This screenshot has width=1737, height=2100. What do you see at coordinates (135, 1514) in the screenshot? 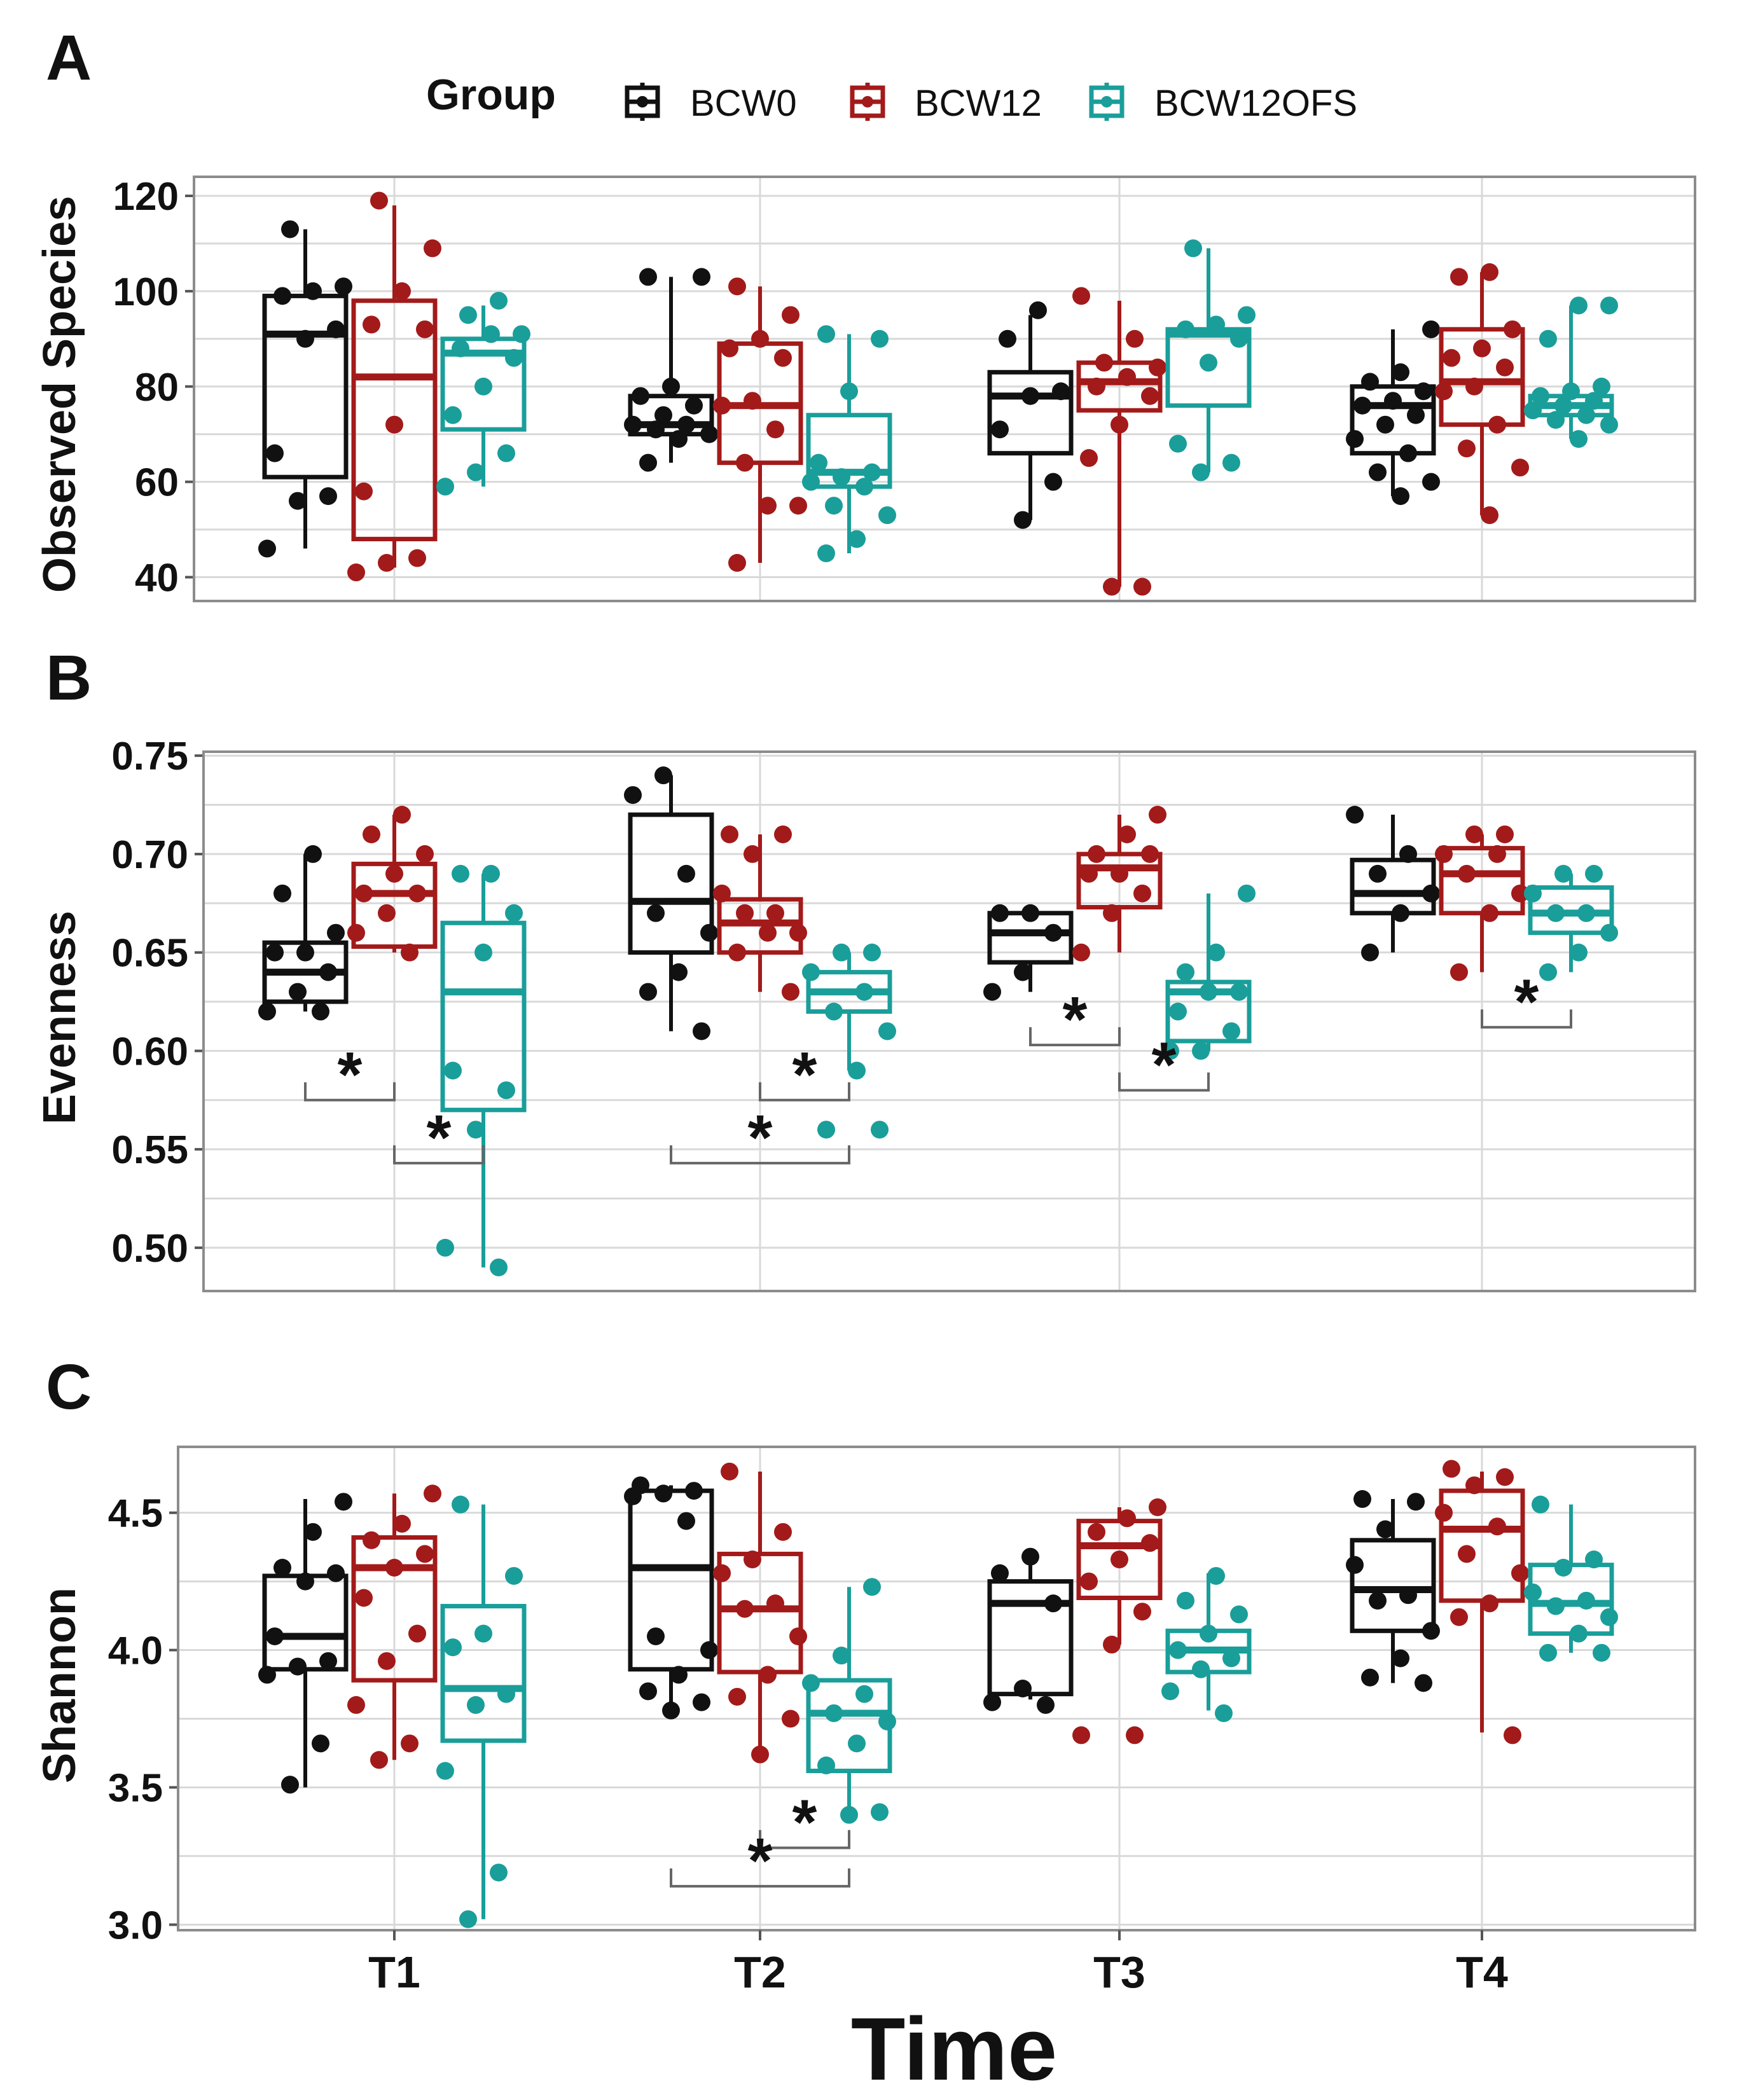
I see `y-tick-label: 4.5` at bounding box center [135, 1514].